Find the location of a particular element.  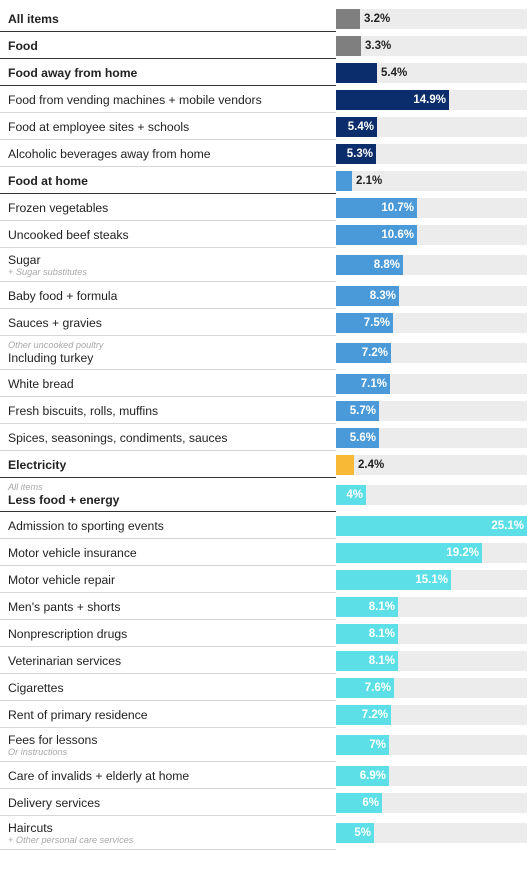

category-label: Food at employee sites + schools is located at coordinates (170, 127).